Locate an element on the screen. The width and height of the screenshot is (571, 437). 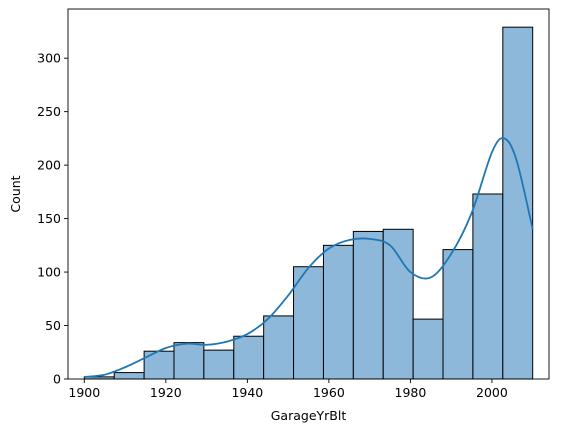
x-ticks: 1900 1920 1940 1960 1980 2000 is located at coordinates (288, 389).